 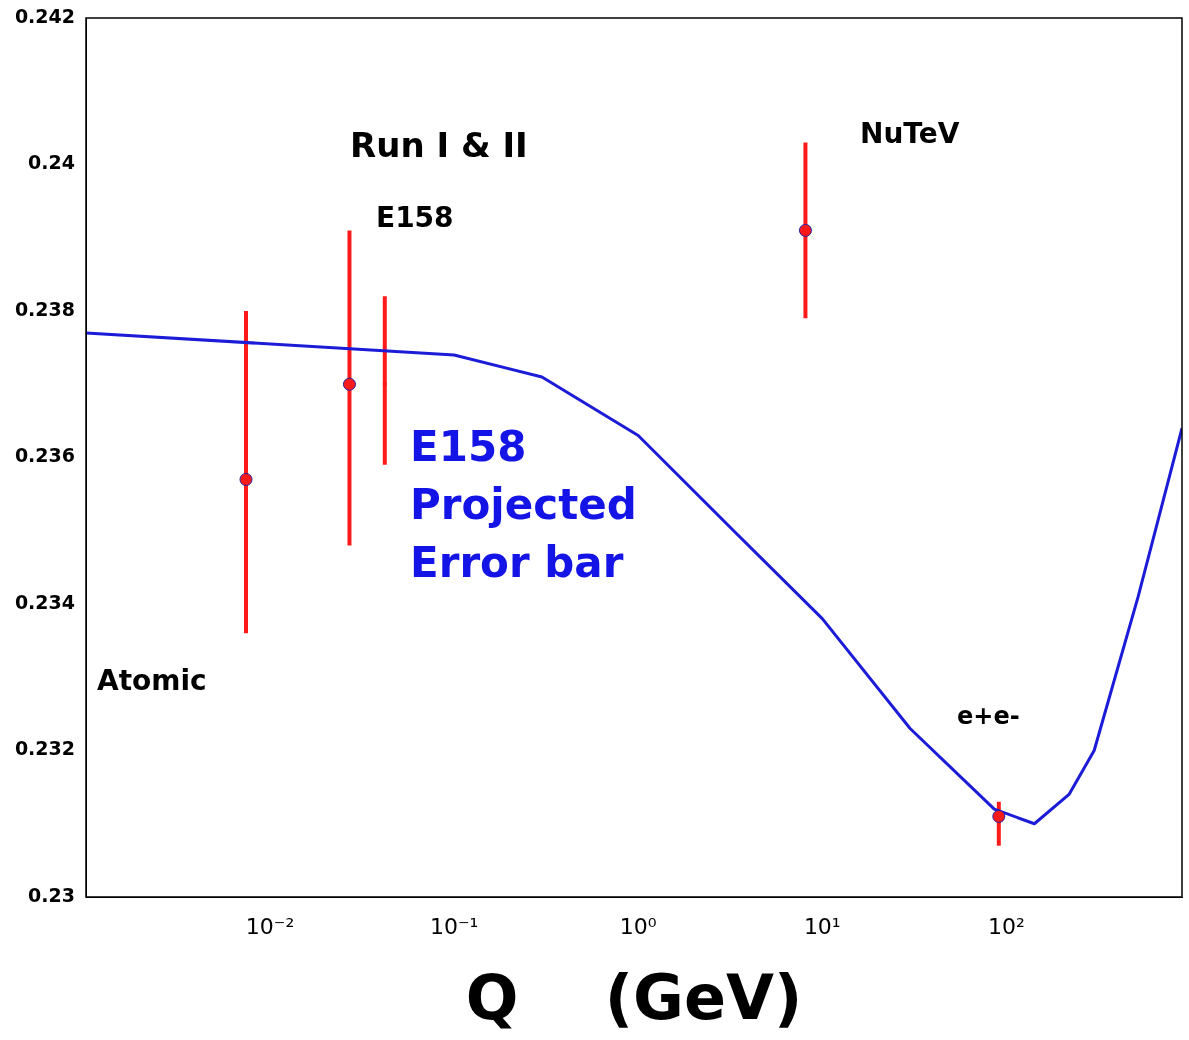 What do you see at coordinates (988, 716) in the screenshot?
I see `annotation: e+e-` at bounding box center [988, 716].